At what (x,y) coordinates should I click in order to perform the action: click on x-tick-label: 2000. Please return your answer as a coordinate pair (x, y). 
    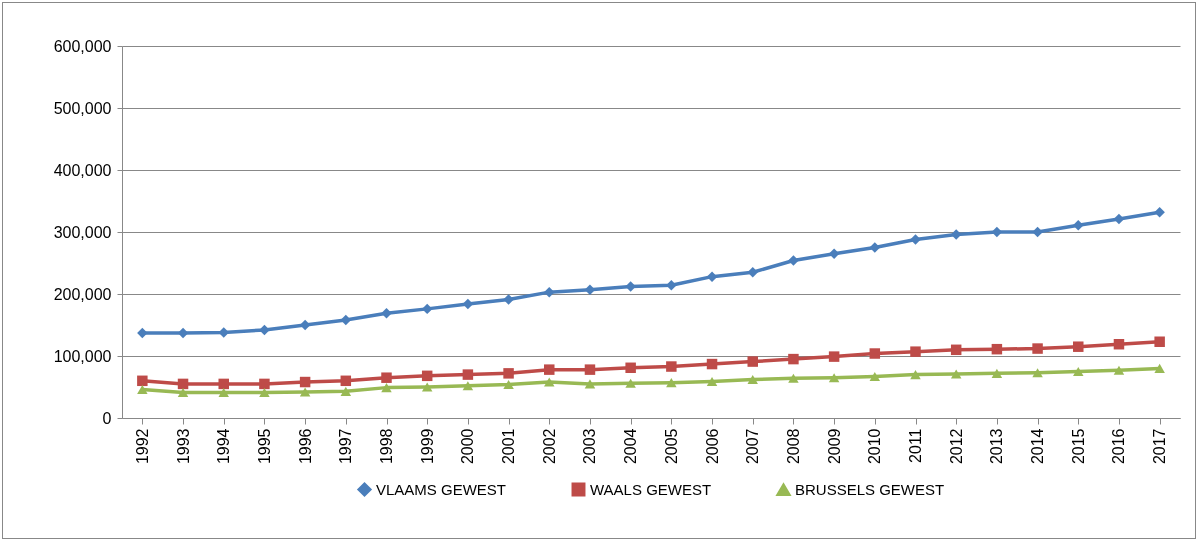
    Looking at the image, I should click on (468, 446).